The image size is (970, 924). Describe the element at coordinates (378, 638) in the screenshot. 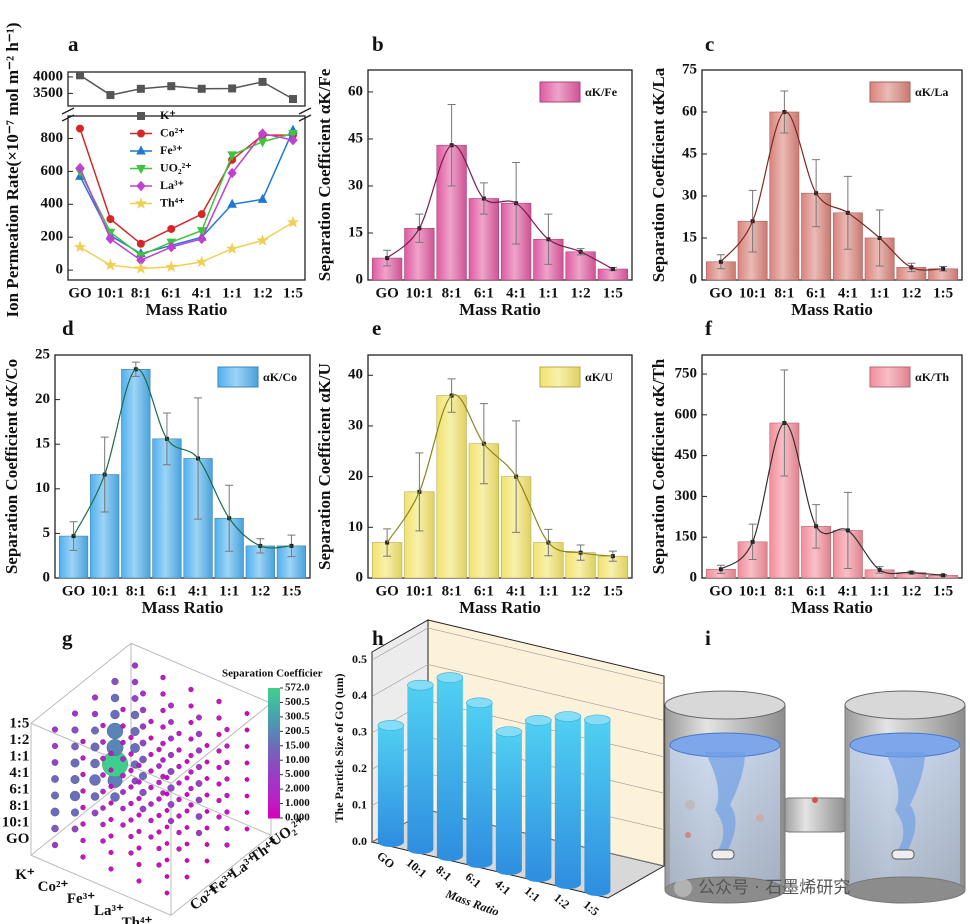

I see `panel-letter: h` at that location.